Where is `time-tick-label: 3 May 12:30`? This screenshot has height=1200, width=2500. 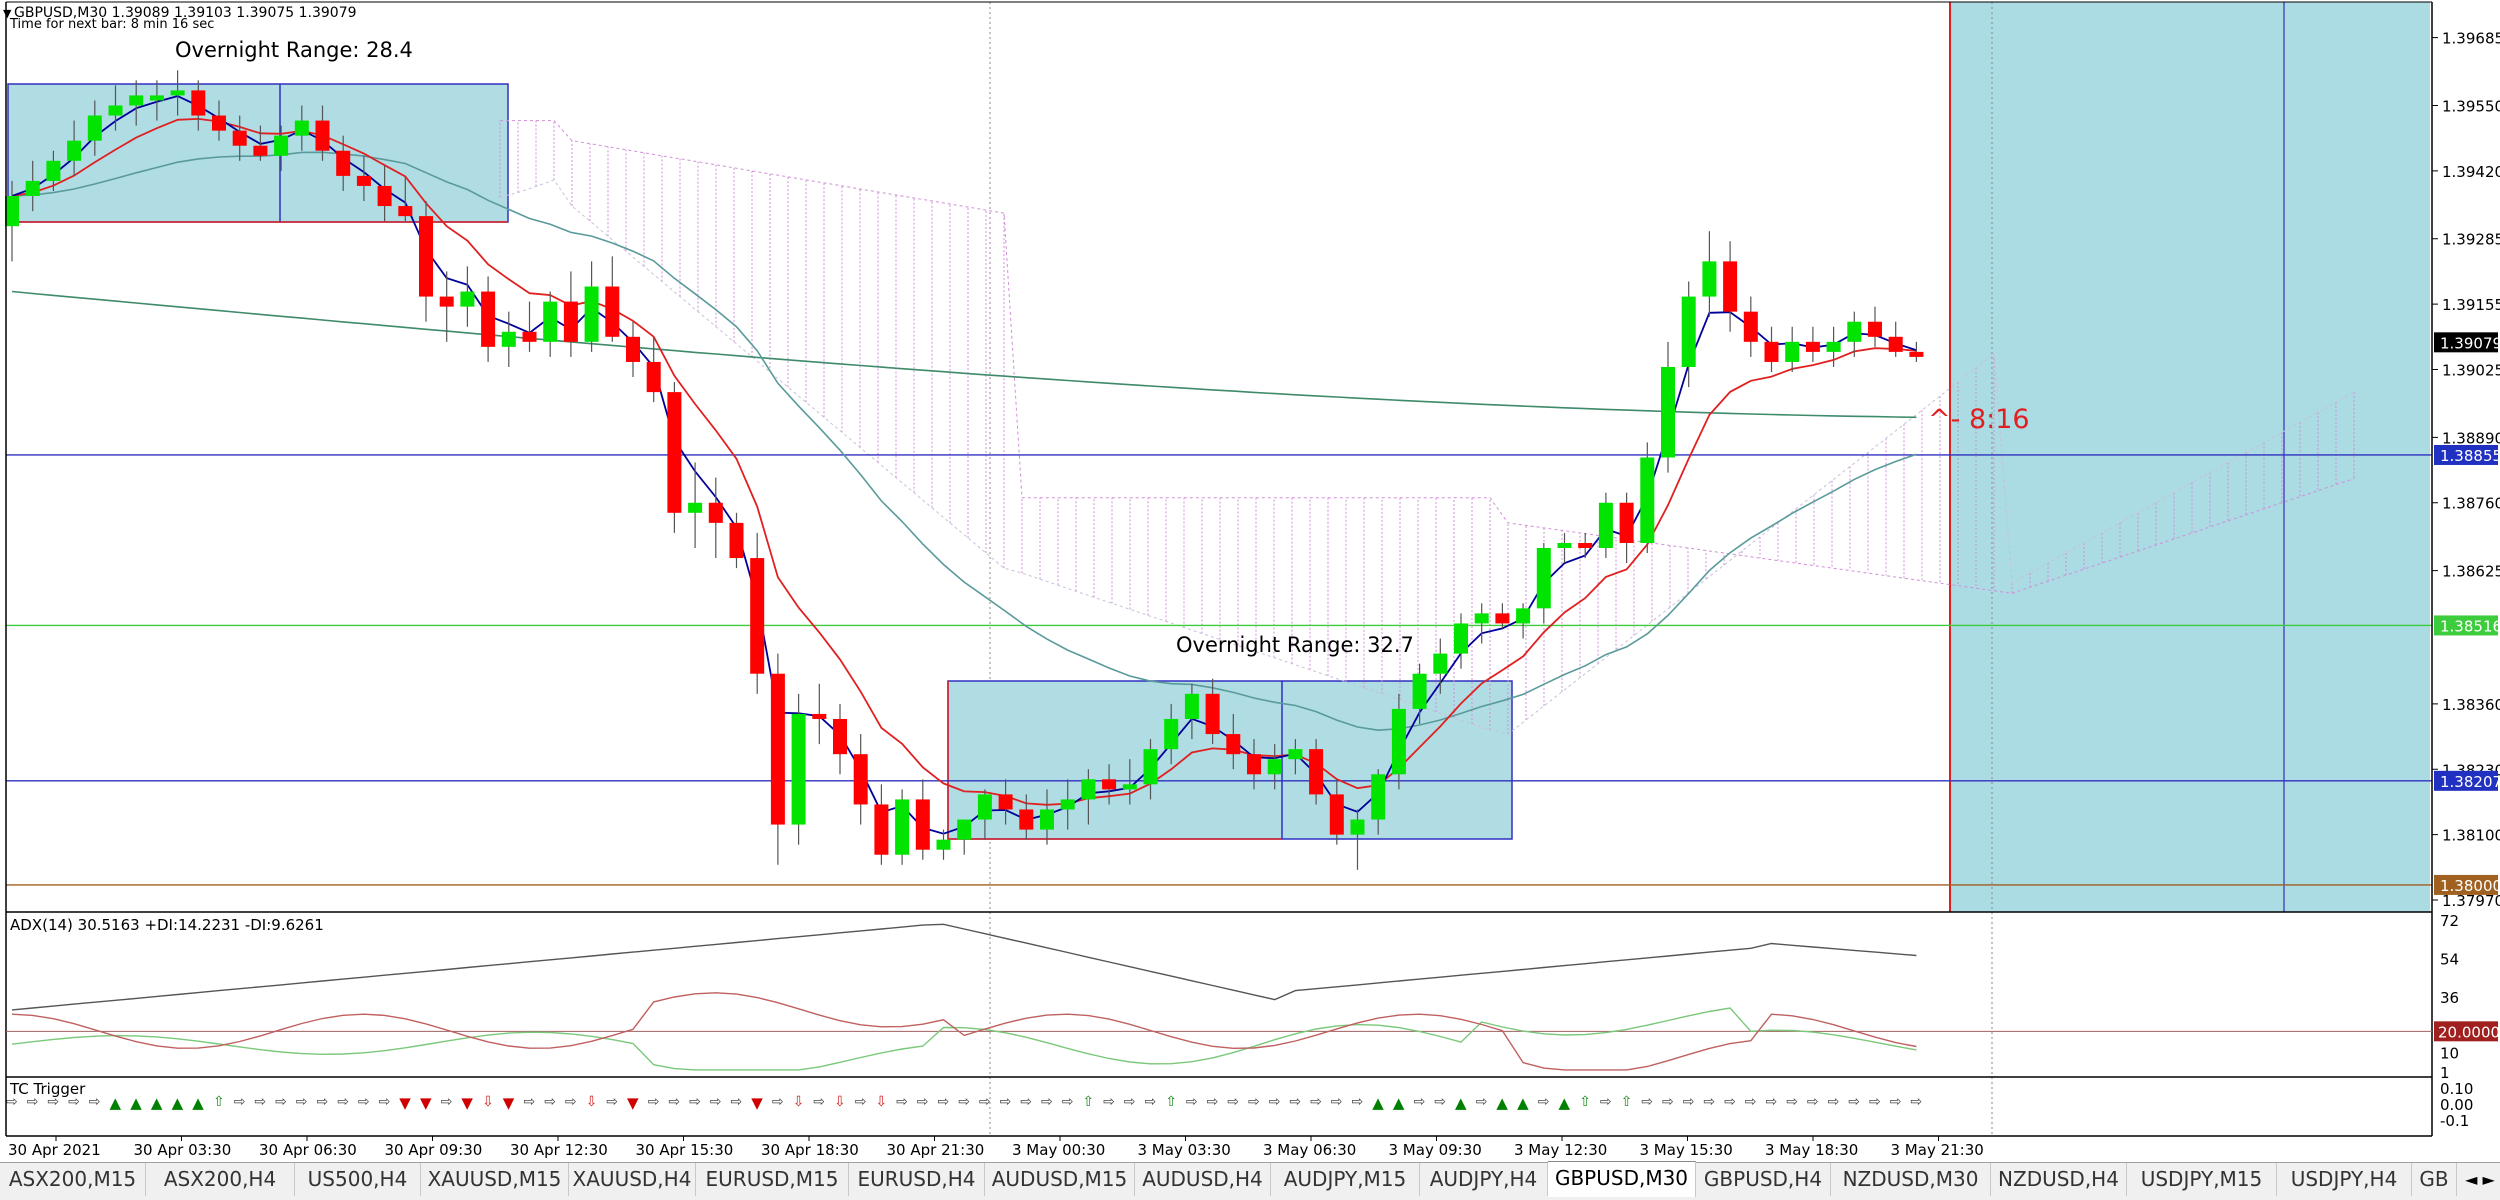
time-tick-label: 3 May 12:30 is located at coordinates (1560, 1150).